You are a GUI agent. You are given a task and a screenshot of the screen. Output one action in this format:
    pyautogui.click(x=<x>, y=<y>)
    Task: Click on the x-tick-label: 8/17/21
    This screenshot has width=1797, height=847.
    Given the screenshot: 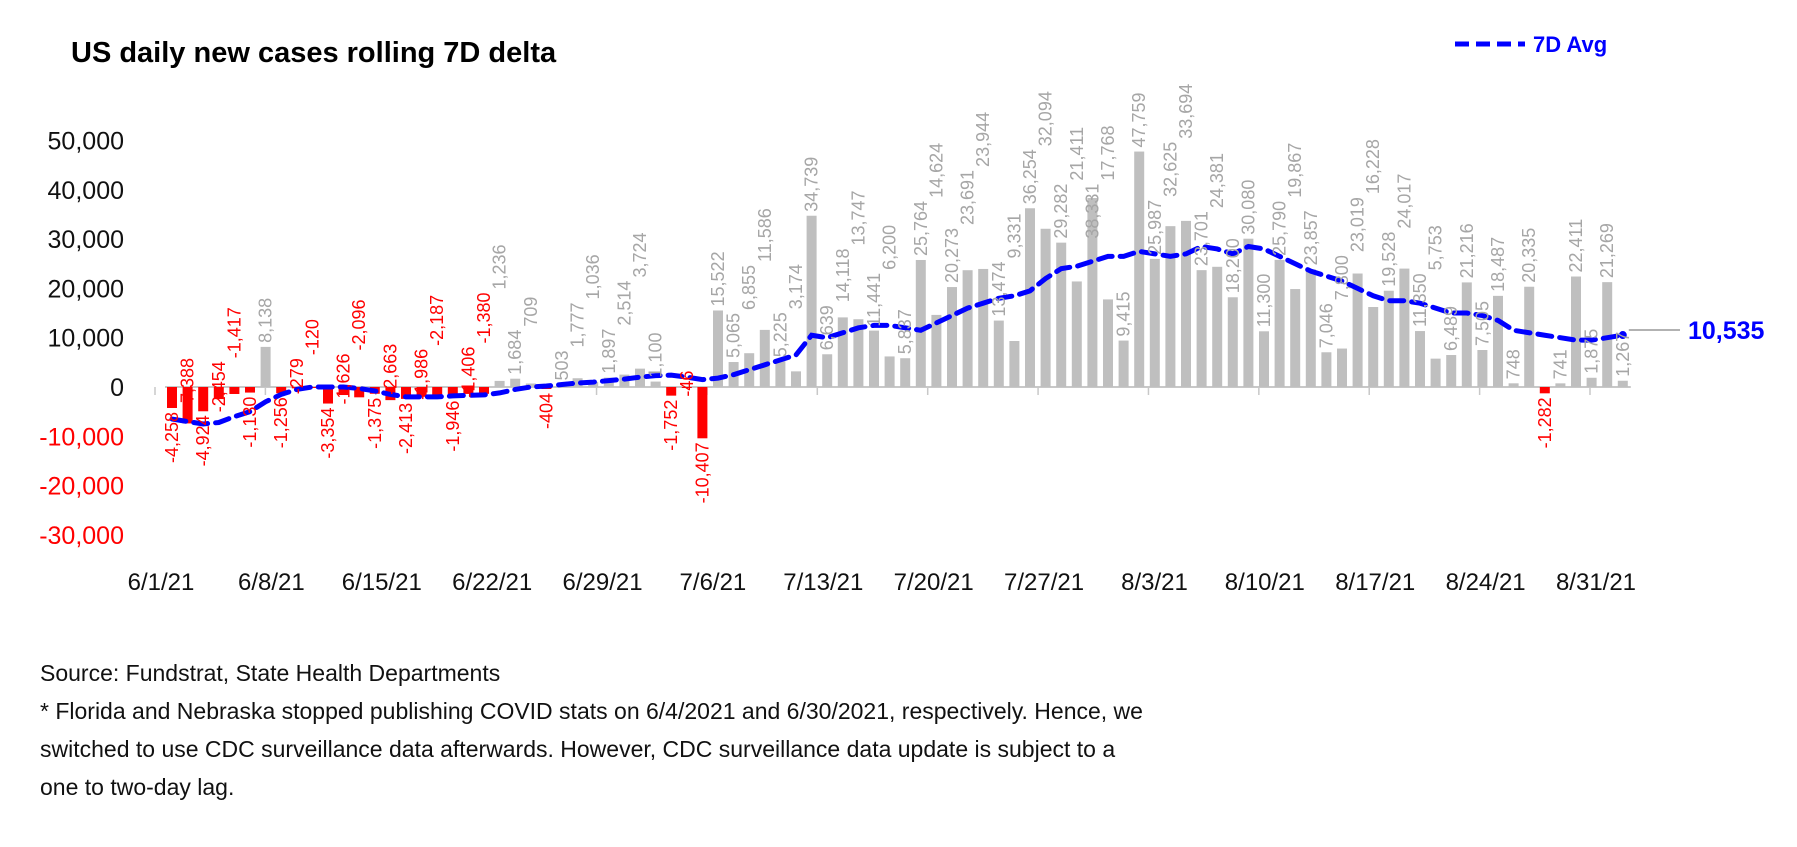 What is the action you would take?
    pyautogui.click(x=1375, y=582)
    